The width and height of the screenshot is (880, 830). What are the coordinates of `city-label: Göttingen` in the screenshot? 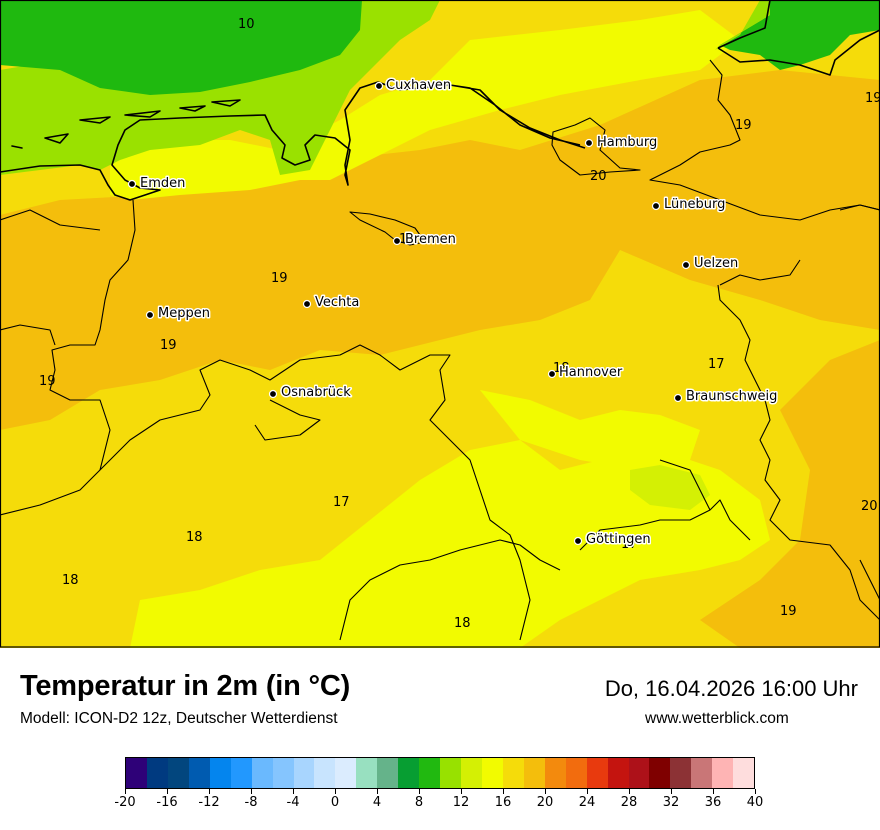 It's located at (618, 539).